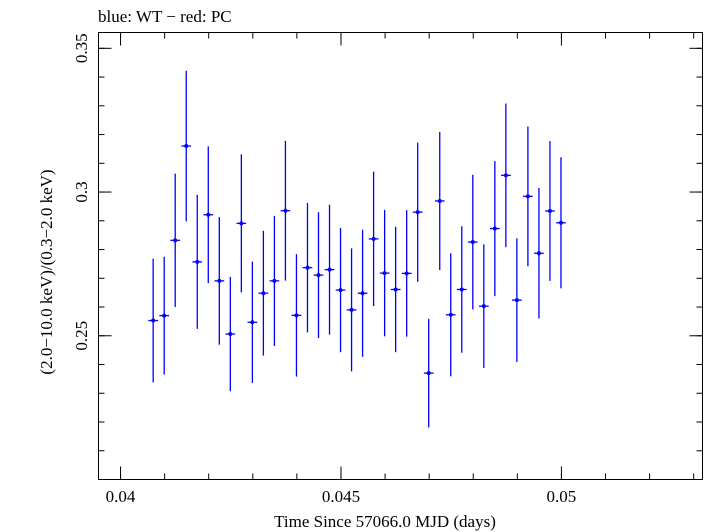  What do you see at coordinates (81, 336) in the screenshot?
I see `y-tick-label: 0.25` at bounding box center [81, 336].